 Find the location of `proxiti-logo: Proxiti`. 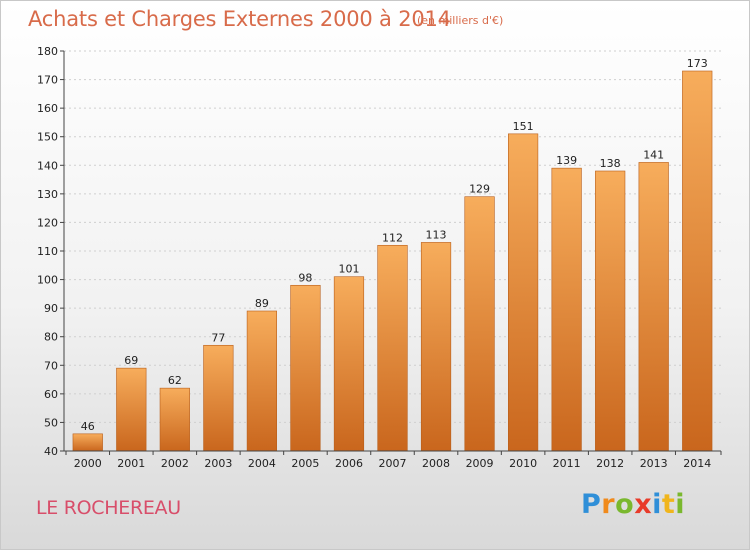

proxiti-logo: Proxiti is located at coordinates (633, 504).